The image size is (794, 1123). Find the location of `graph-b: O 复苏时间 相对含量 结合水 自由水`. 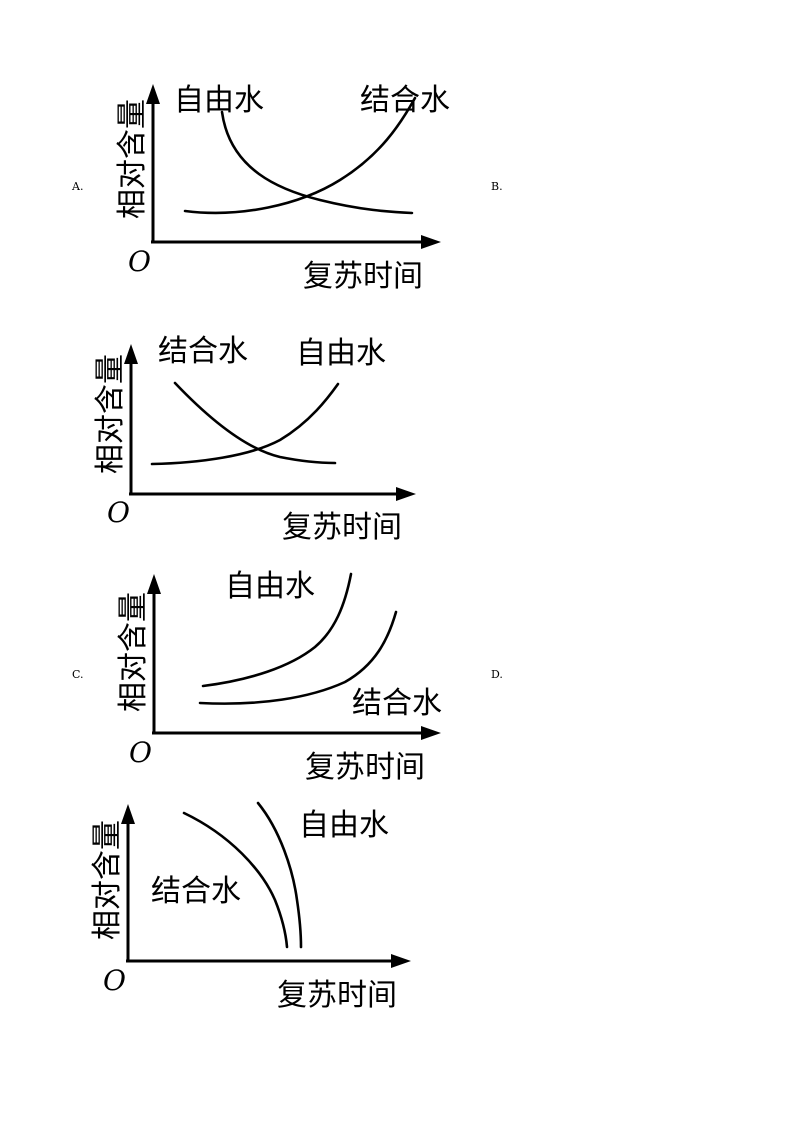

graph-b: O 复苏时间 相对含量 结合水 自由水 is located at coordinates (254, 439).